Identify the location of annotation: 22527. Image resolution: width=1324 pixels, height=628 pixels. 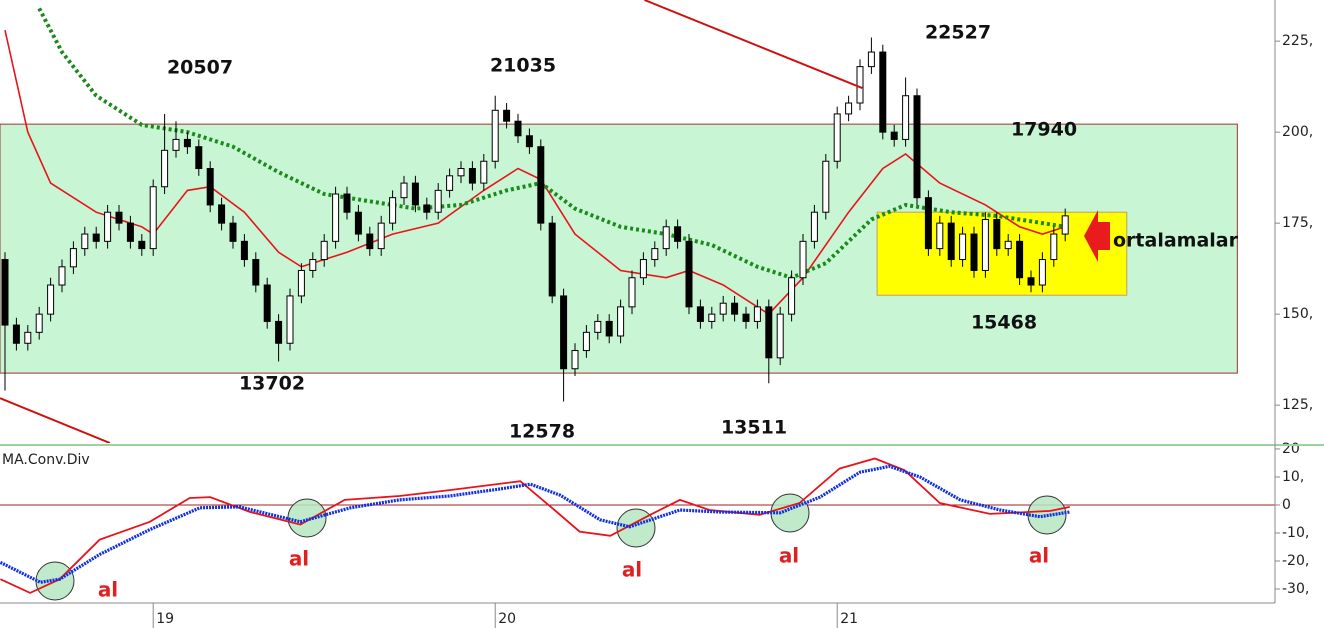
(958, 33).